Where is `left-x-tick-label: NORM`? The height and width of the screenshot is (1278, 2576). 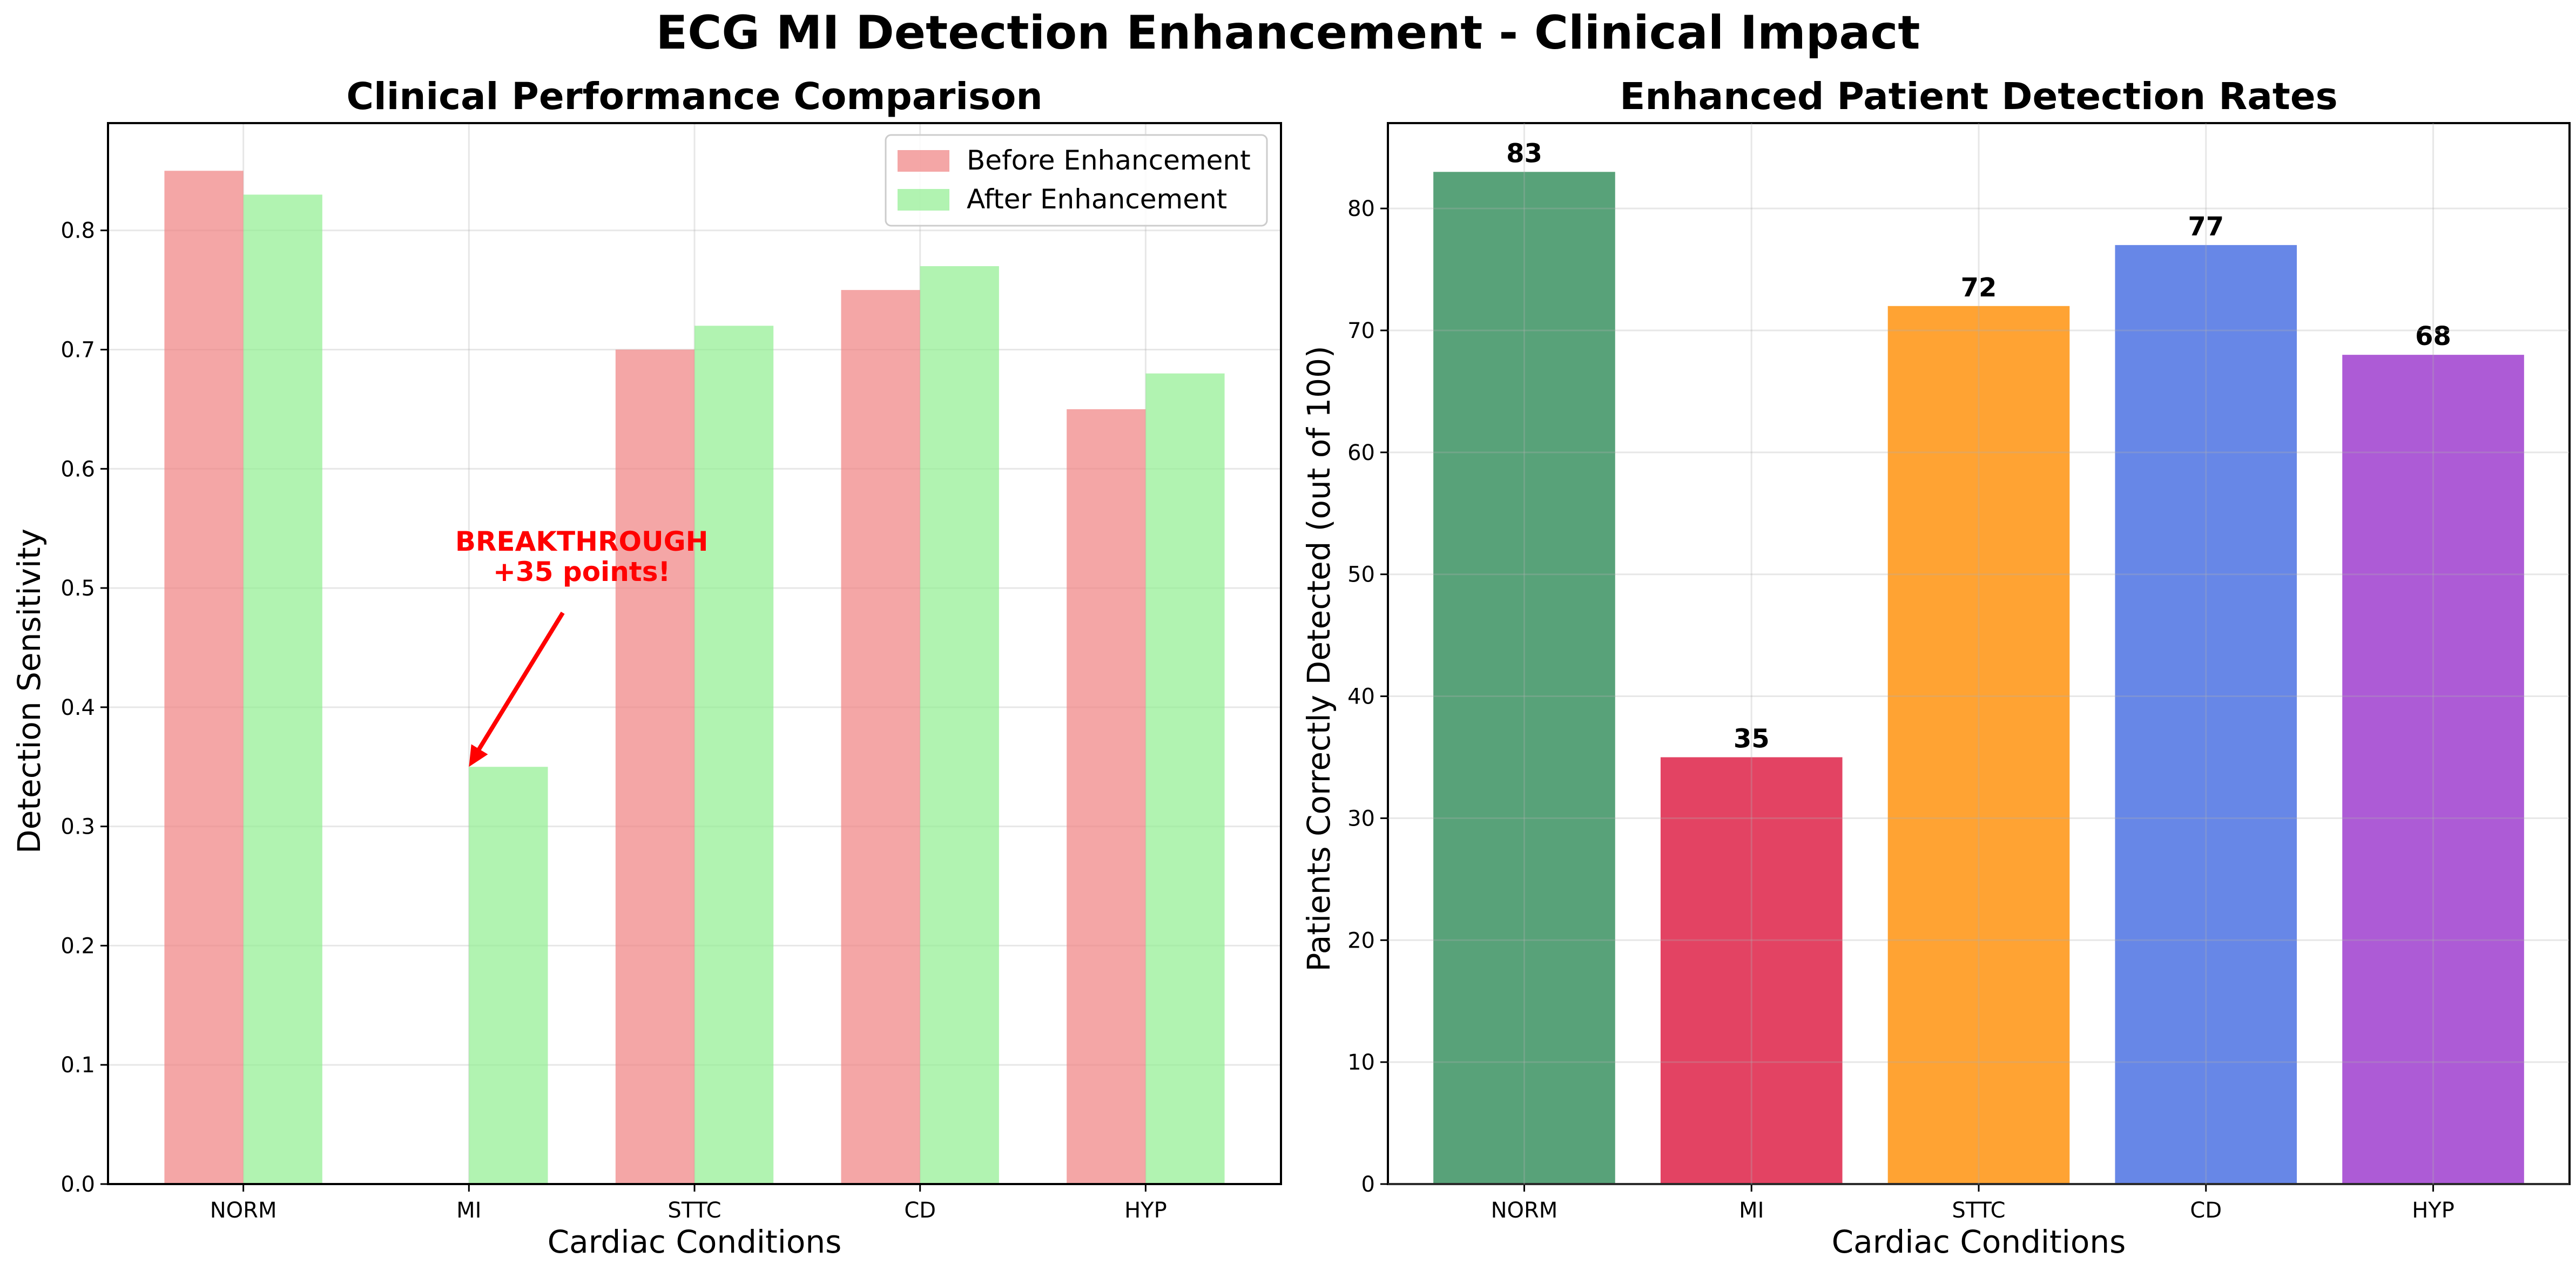 left-x-tick-label: NORM is located at coordinates (243, 1210).